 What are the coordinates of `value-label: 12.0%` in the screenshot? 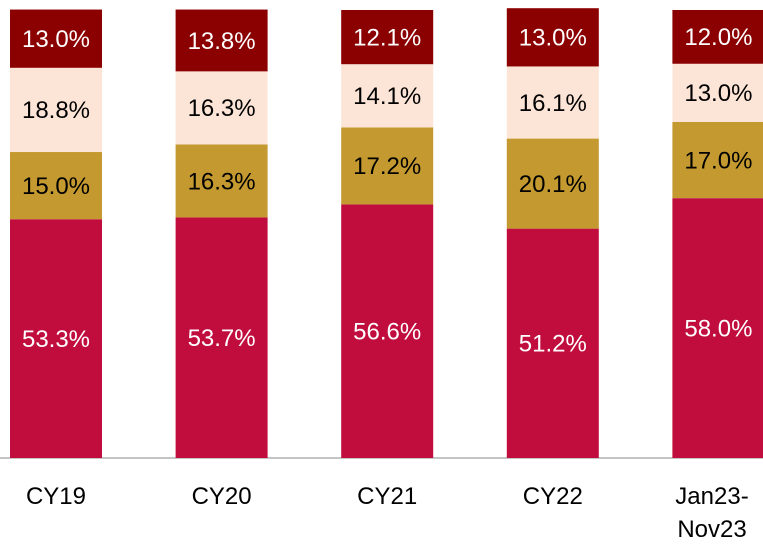 It's located at (718, 37).